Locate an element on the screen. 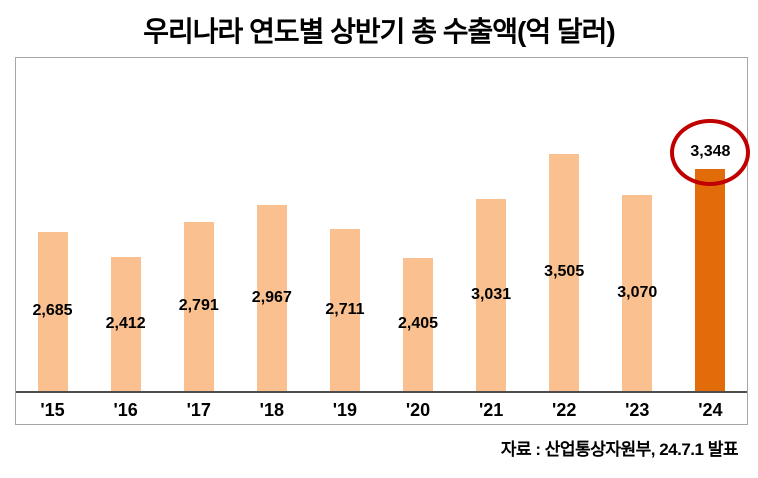 The image size is (758, 478). bar-value-label: 2,791 is located at coordinates (198, 305).